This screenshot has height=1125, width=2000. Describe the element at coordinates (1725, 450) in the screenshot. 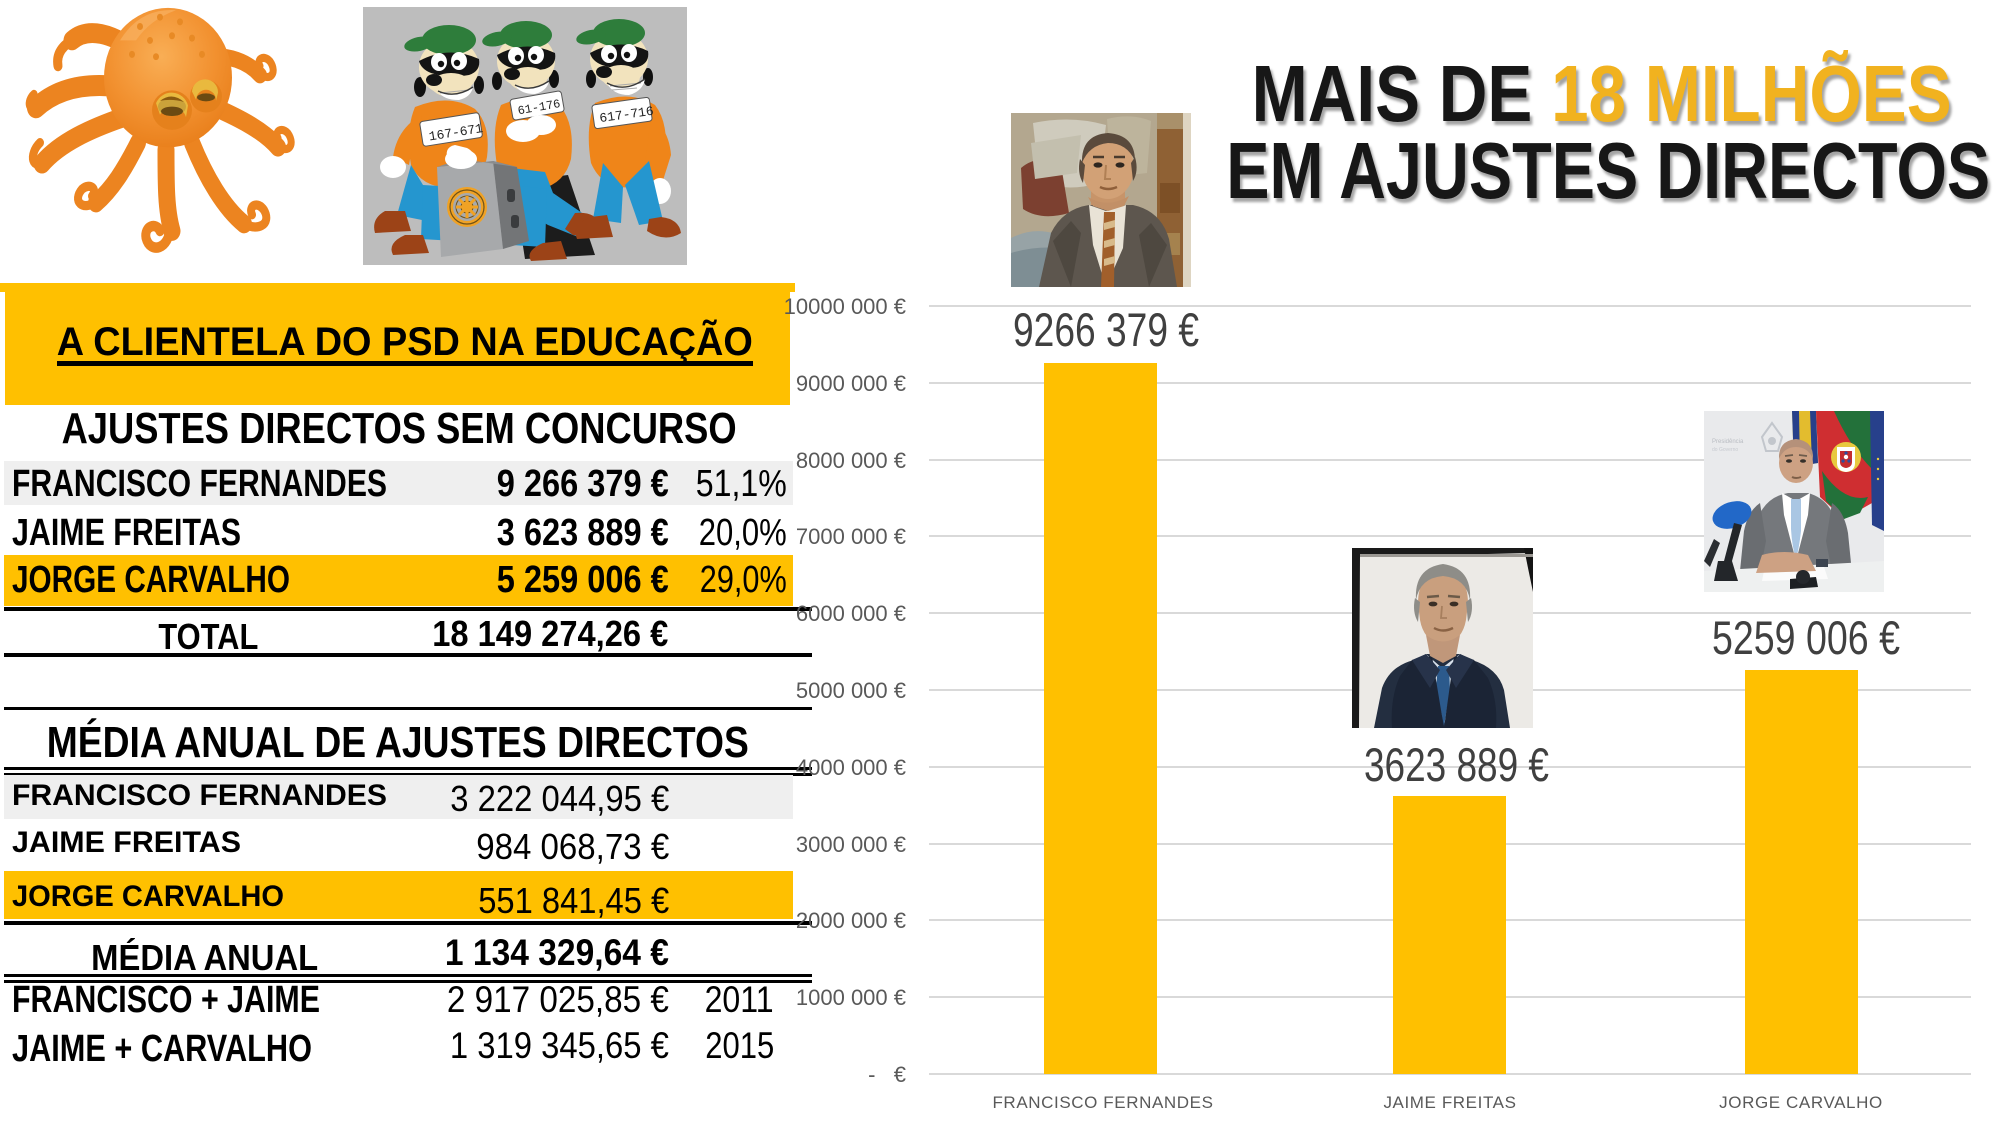

I see `svg-text: do Governo` at that location.